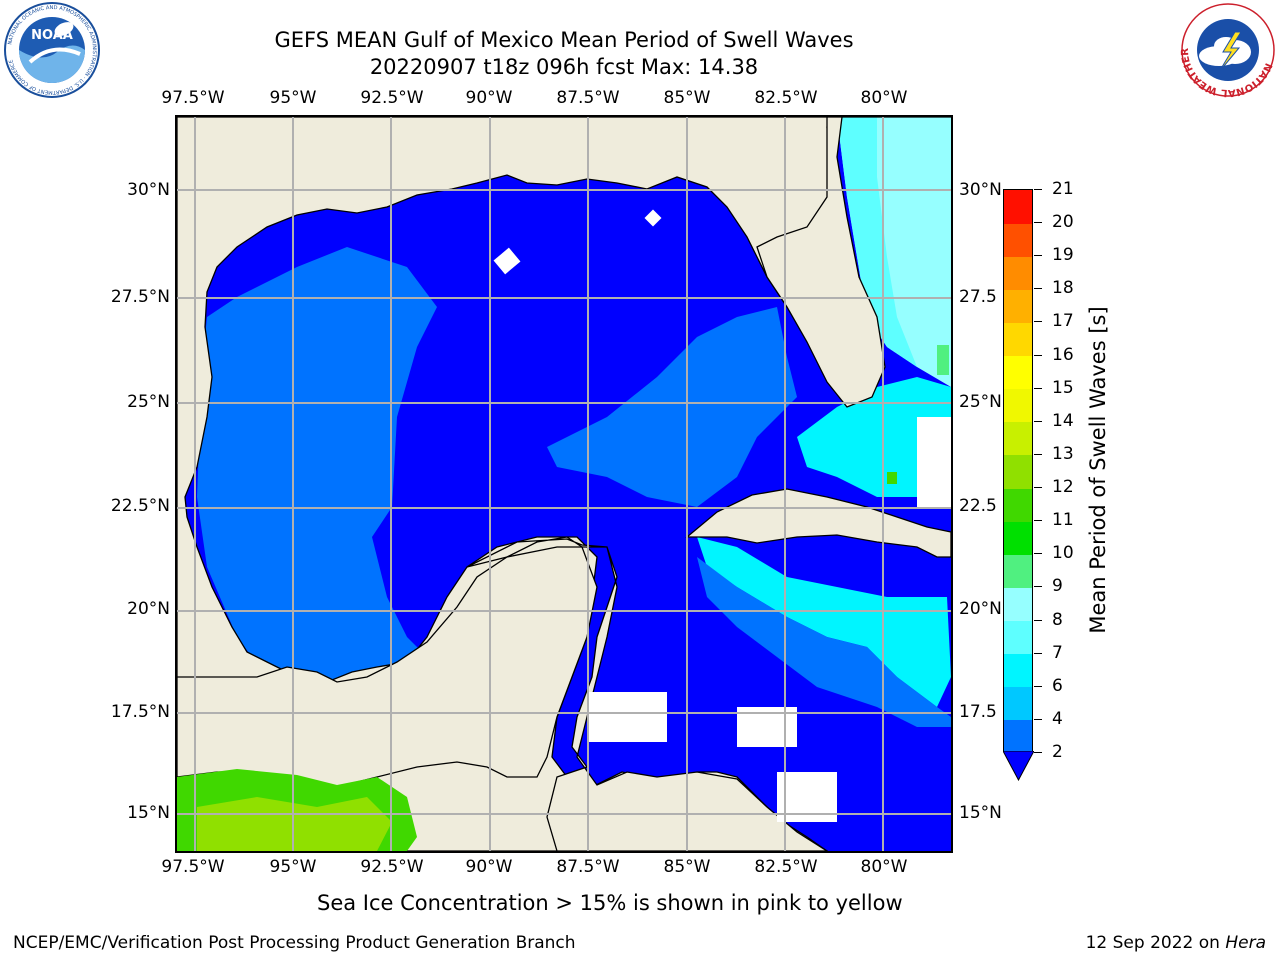  Describe the element at coordinates (978, 506) in the screenshot. I see `right-tick-label: 22.5` at that location.